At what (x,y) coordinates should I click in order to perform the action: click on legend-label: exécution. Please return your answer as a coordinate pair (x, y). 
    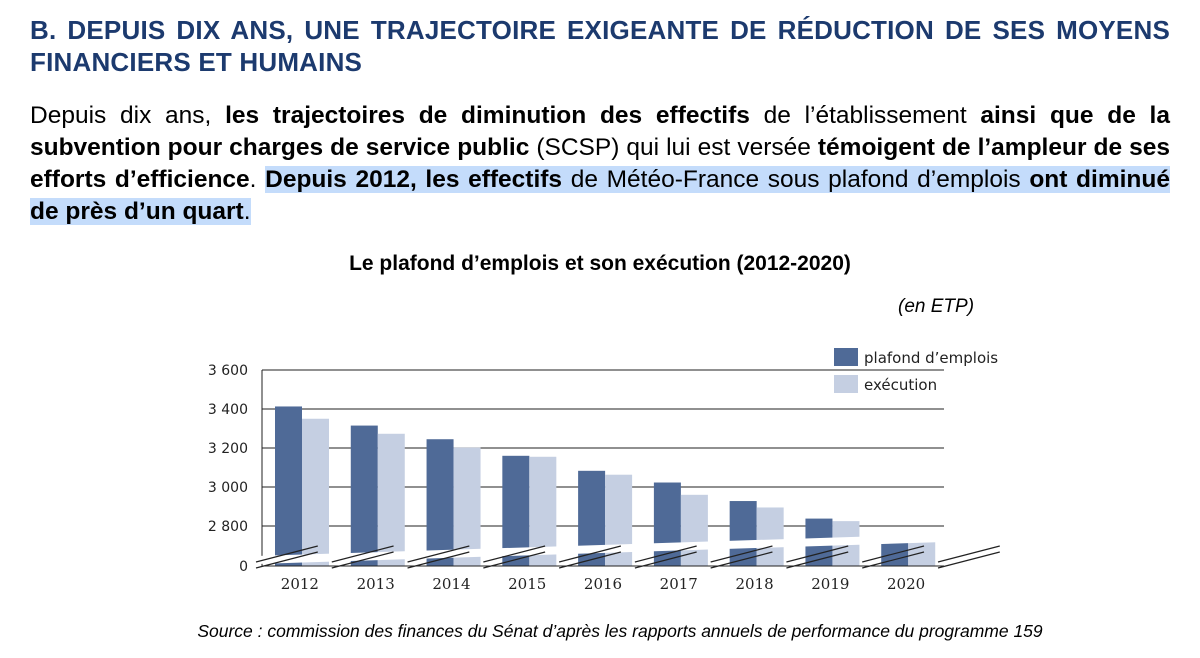
    Looking at the image, I should click on (900, 385).